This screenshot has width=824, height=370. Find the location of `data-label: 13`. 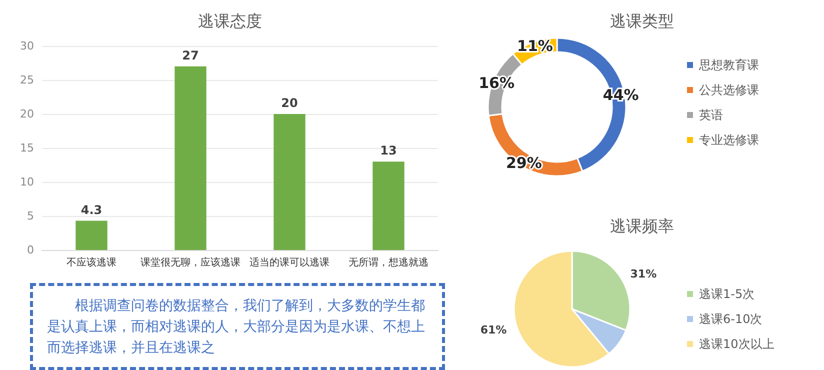

data-label: 13 is located at coordinates (388, 151).